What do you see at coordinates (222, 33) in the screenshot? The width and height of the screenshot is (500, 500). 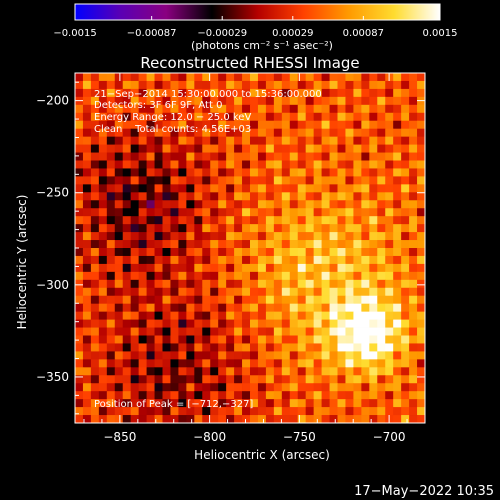 I see `colorbar-tick-label: −0.00029` at bounding box center [222, 33].